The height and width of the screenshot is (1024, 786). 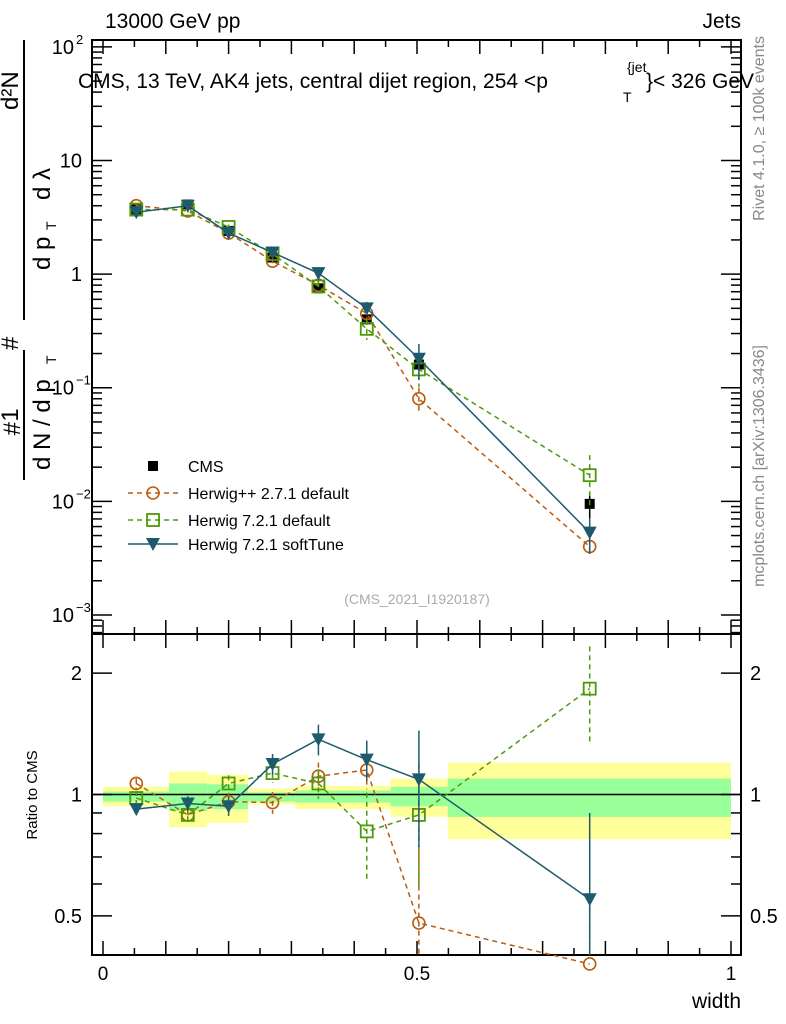 What do you see at coordinates (266, 545) in the screenshot?
I see `legend-label: Herwig 7.2.1 softTune` at bounding box center [266, 545].